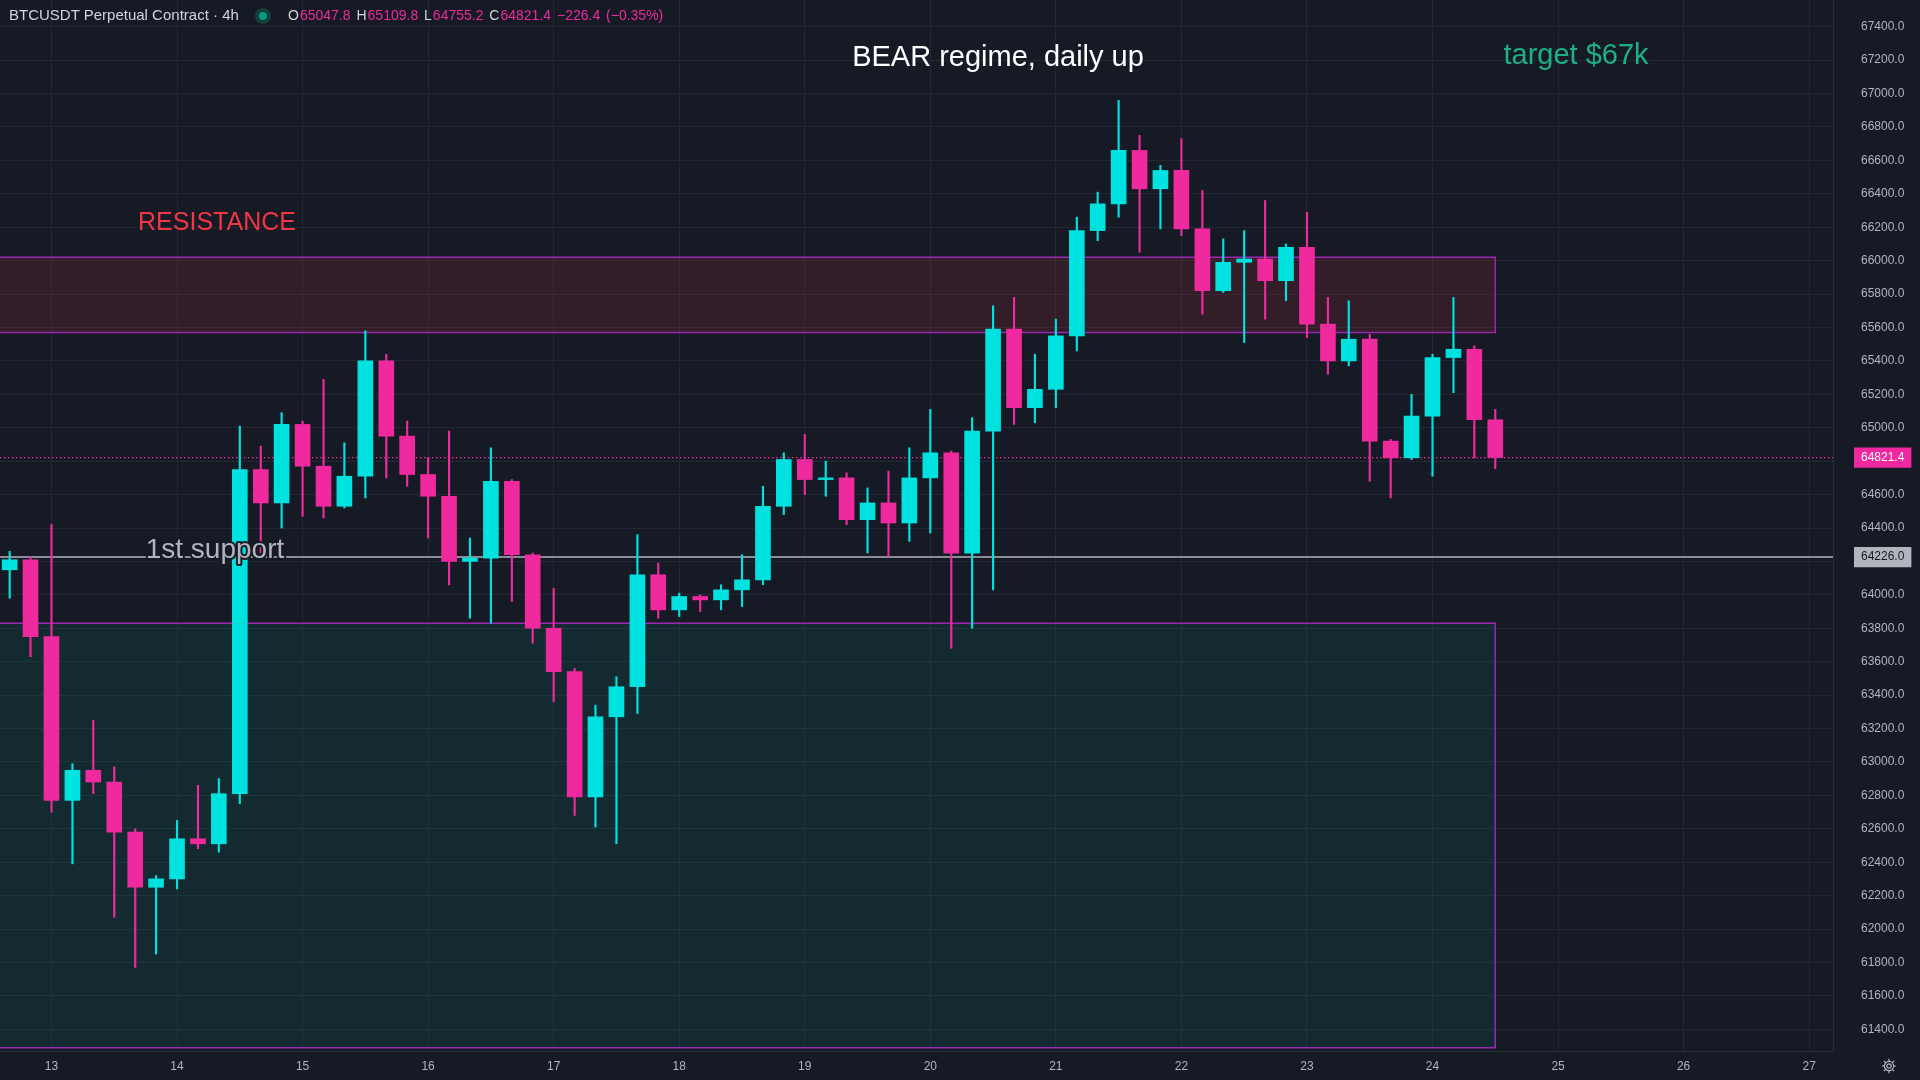  Describe the element at coordinates (1432, 1065) in the screenshot. I see `x-tick-label: 24` at that location.